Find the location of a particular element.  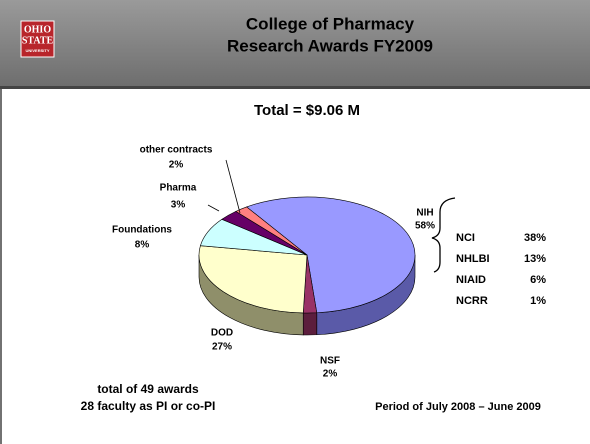

header-title: Research Awards FY2009 is located at coordinates (330, 45).